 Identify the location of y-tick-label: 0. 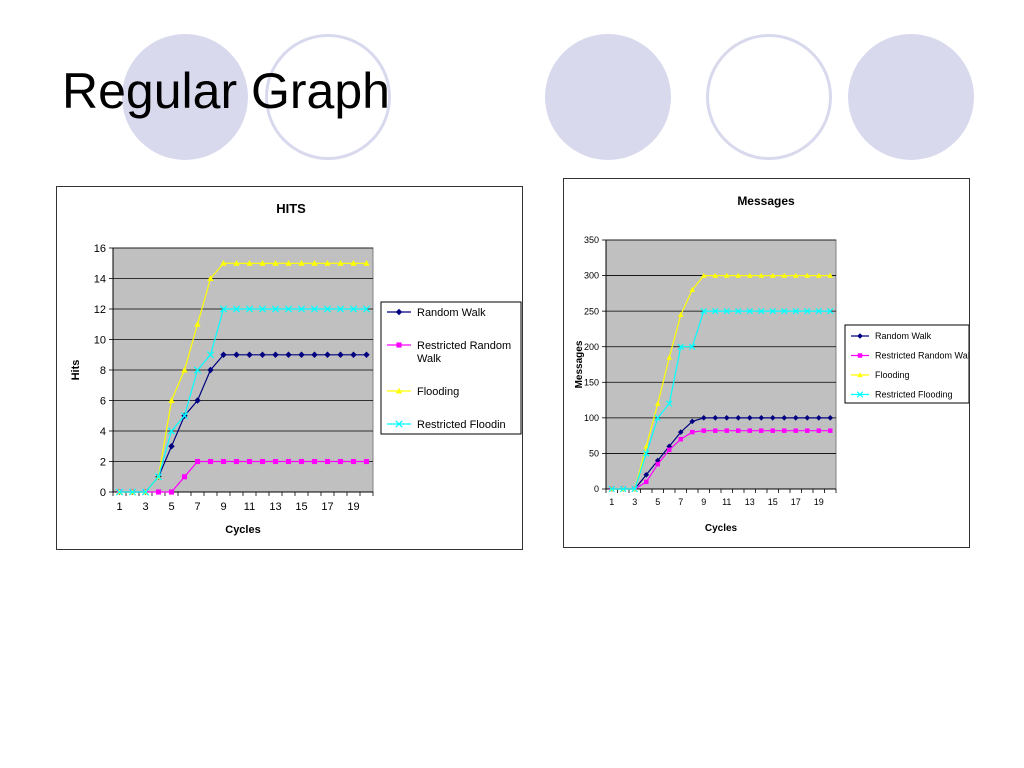
(103, 493).